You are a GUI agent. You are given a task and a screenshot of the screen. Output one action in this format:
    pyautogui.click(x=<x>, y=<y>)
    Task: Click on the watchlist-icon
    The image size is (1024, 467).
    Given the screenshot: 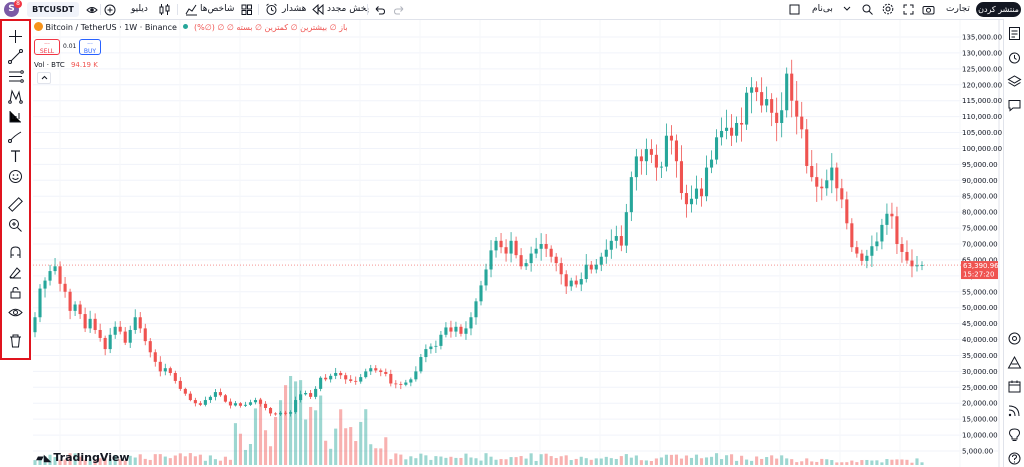 What is the action you would take?
    pyautogui.click(x=1014, y=33)
    